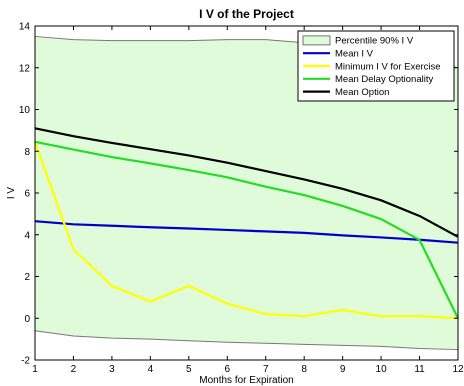  I want to click on legend-swatch-band, so click(316, 40).